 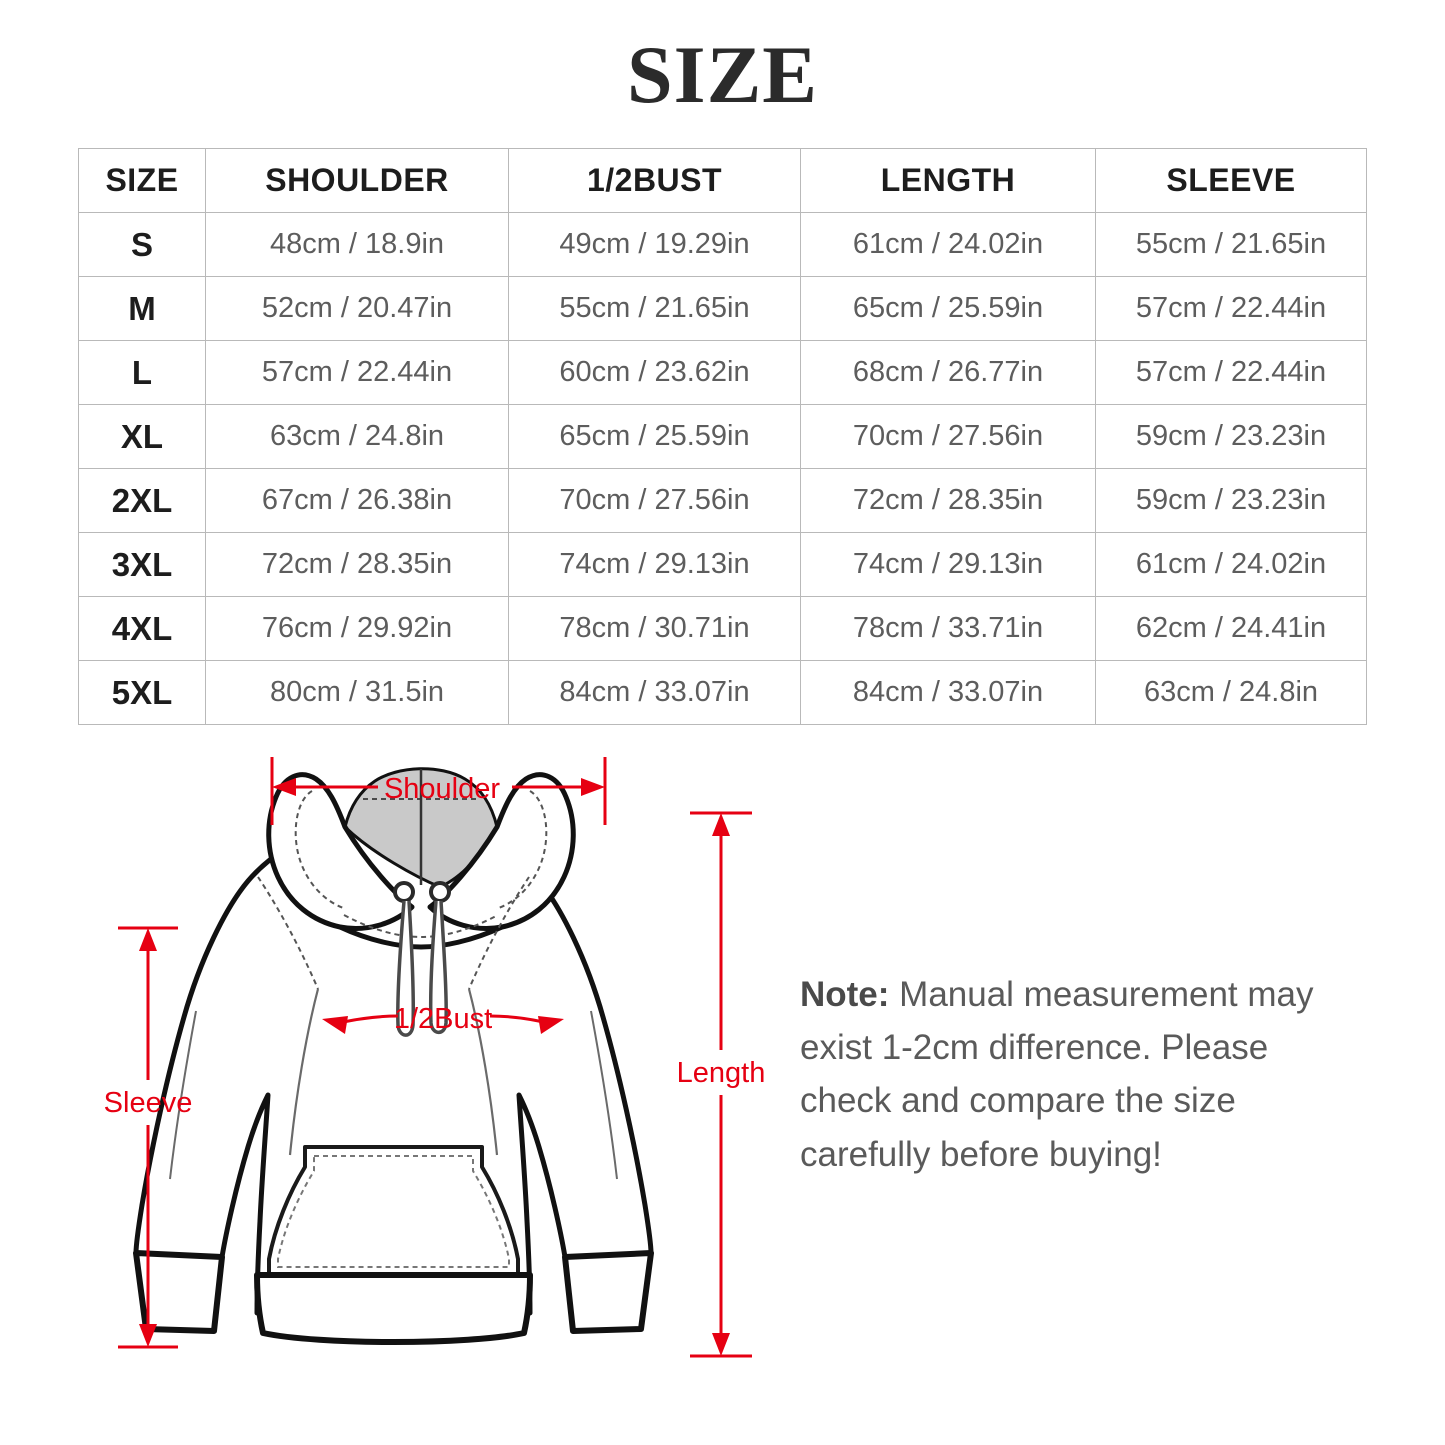 I want to click on cell-bust: 74cm / 29.13in, so click(x=654, y=564).